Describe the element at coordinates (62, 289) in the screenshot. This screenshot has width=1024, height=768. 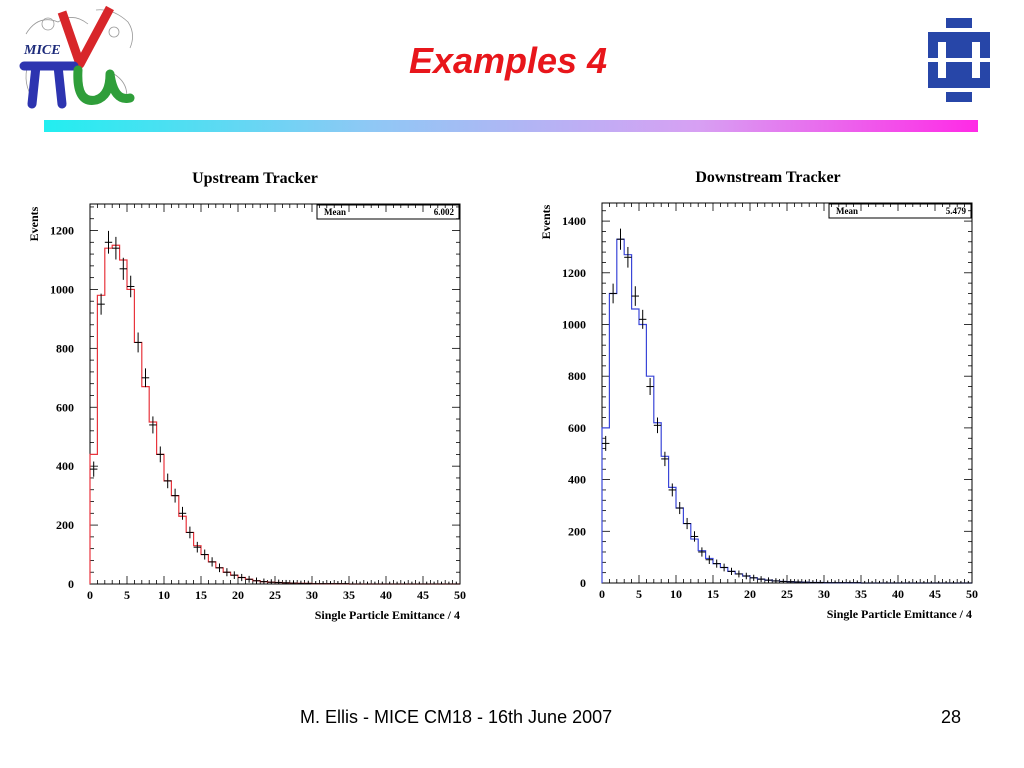
I see `y-tick-label: 1000` at that location.